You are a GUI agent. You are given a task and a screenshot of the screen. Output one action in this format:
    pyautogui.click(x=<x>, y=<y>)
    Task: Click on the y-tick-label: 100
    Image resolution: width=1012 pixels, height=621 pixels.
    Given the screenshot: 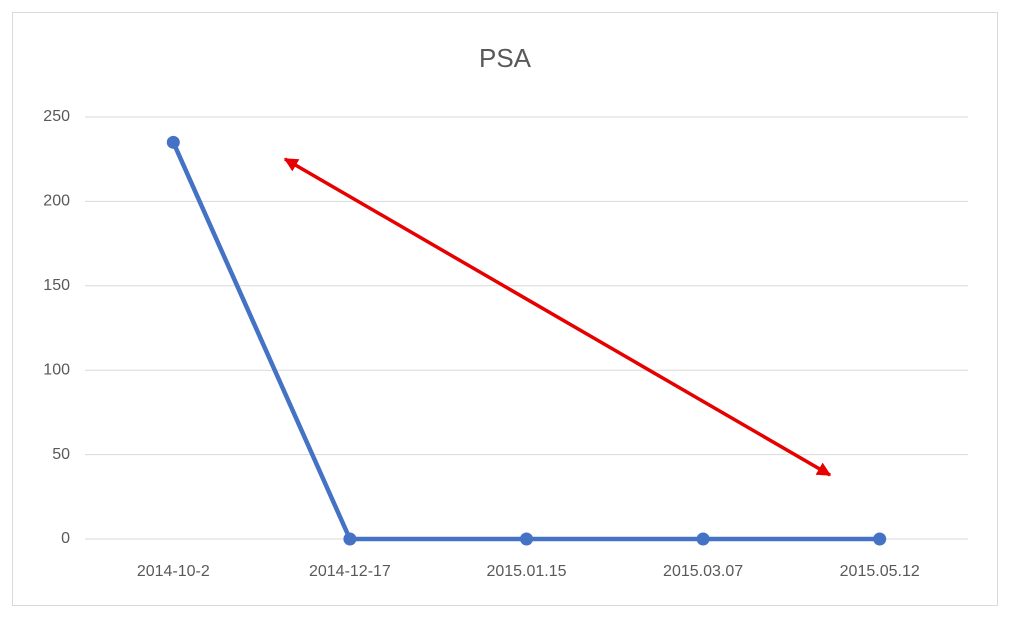 What is the action you would take?
    pyautogui.click(x=56, y=369)
    